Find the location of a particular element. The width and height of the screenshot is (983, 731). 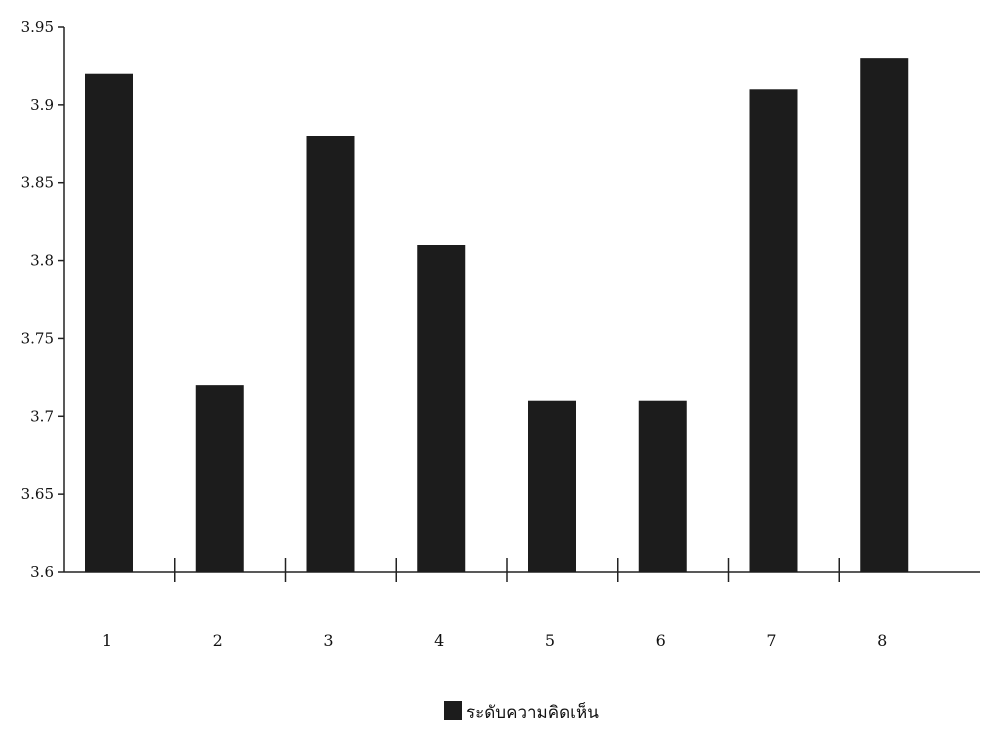

x-tick-label: 6 is located at coordinates (661, 640).